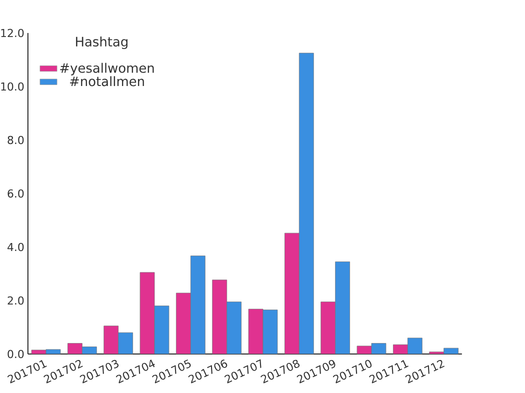 The width and height of the screenshot is (525, 393). Describe the element at coordinates (16, 140) in the screenshot. I see `y-tick-label: 8.0` at that location.